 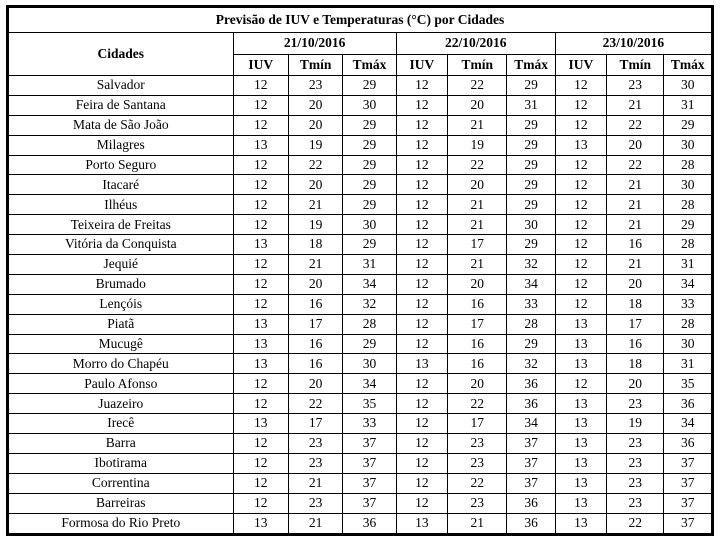 What do you see at coordinates (120, 245) in the screenshot?
I see `city-cell: Vitória da Conquista` at bounding box center [120, 245].